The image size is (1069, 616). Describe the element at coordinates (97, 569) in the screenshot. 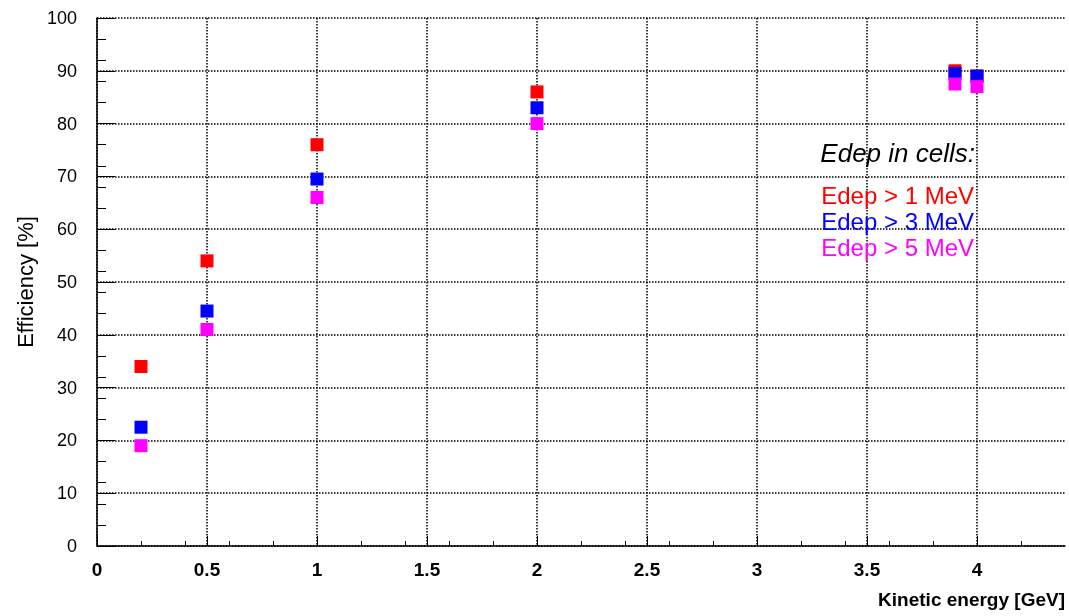

I see `x-tick-label: 0` at that location.